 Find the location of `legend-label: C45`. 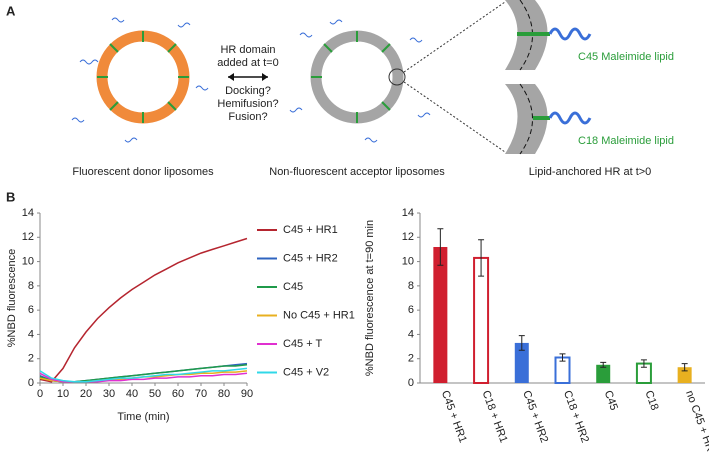

legend-label: C45 is located at coordinates (293, 287).